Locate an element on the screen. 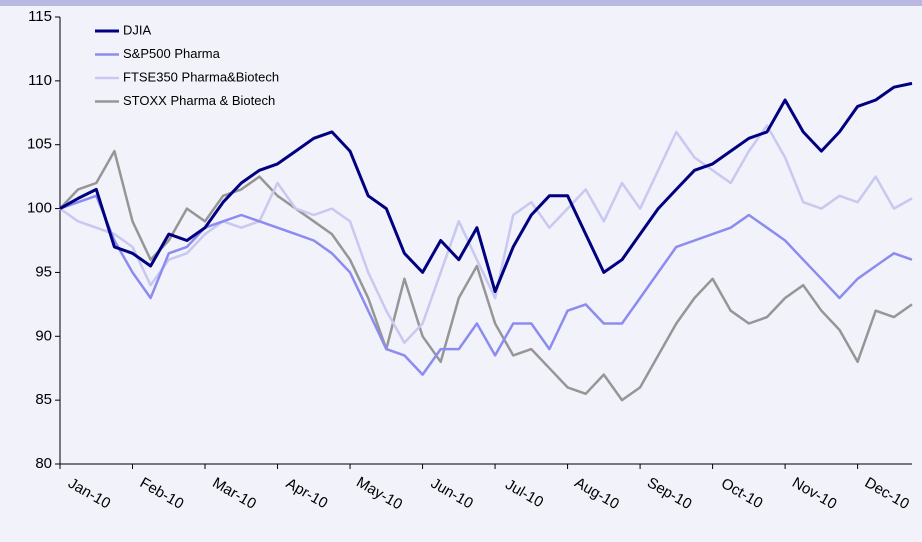 The height and width of the screenshot is (542, 922). y-tick-label: 105 is located at coordinates (39, 144).